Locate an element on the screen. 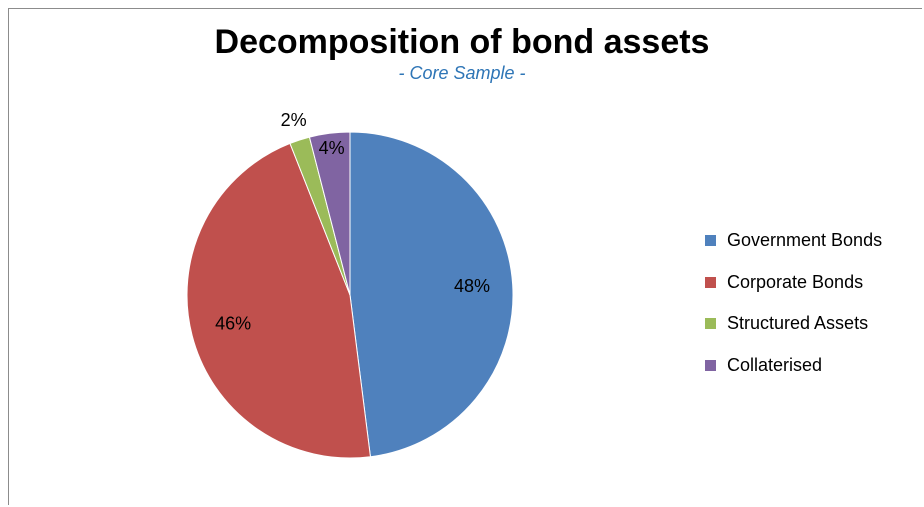 Image resolution: width=924 pixels, height=507 pixels. data-label: 48% is located at coordinates (472, 286).